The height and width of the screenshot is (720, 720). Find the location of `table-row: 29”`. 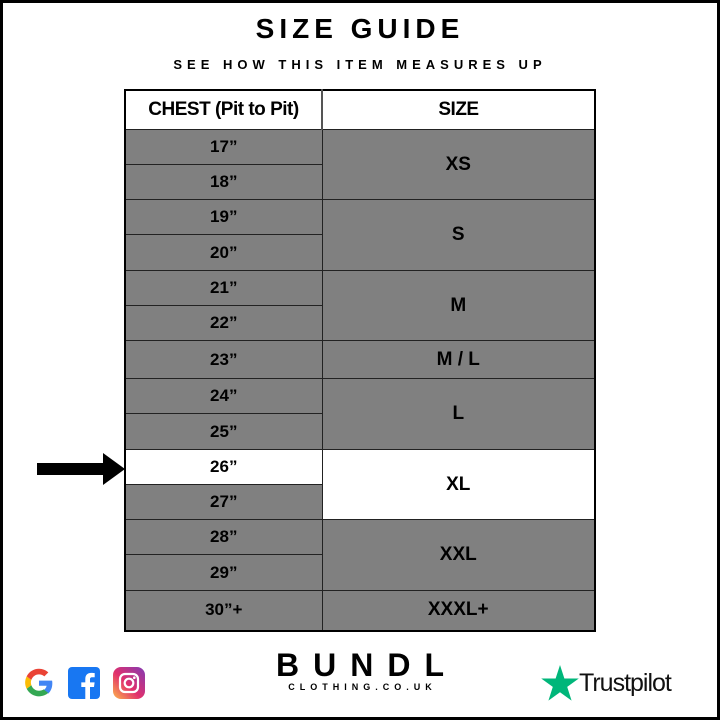

table-row: 29” is located at coordinates (359, 572).